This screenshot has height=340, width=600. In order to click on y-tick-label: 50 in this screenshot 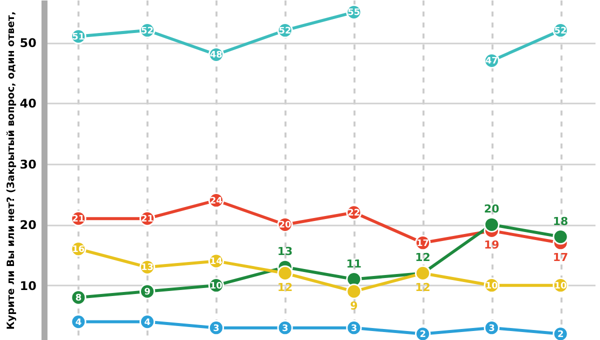, I will do `click(28, 43)`.